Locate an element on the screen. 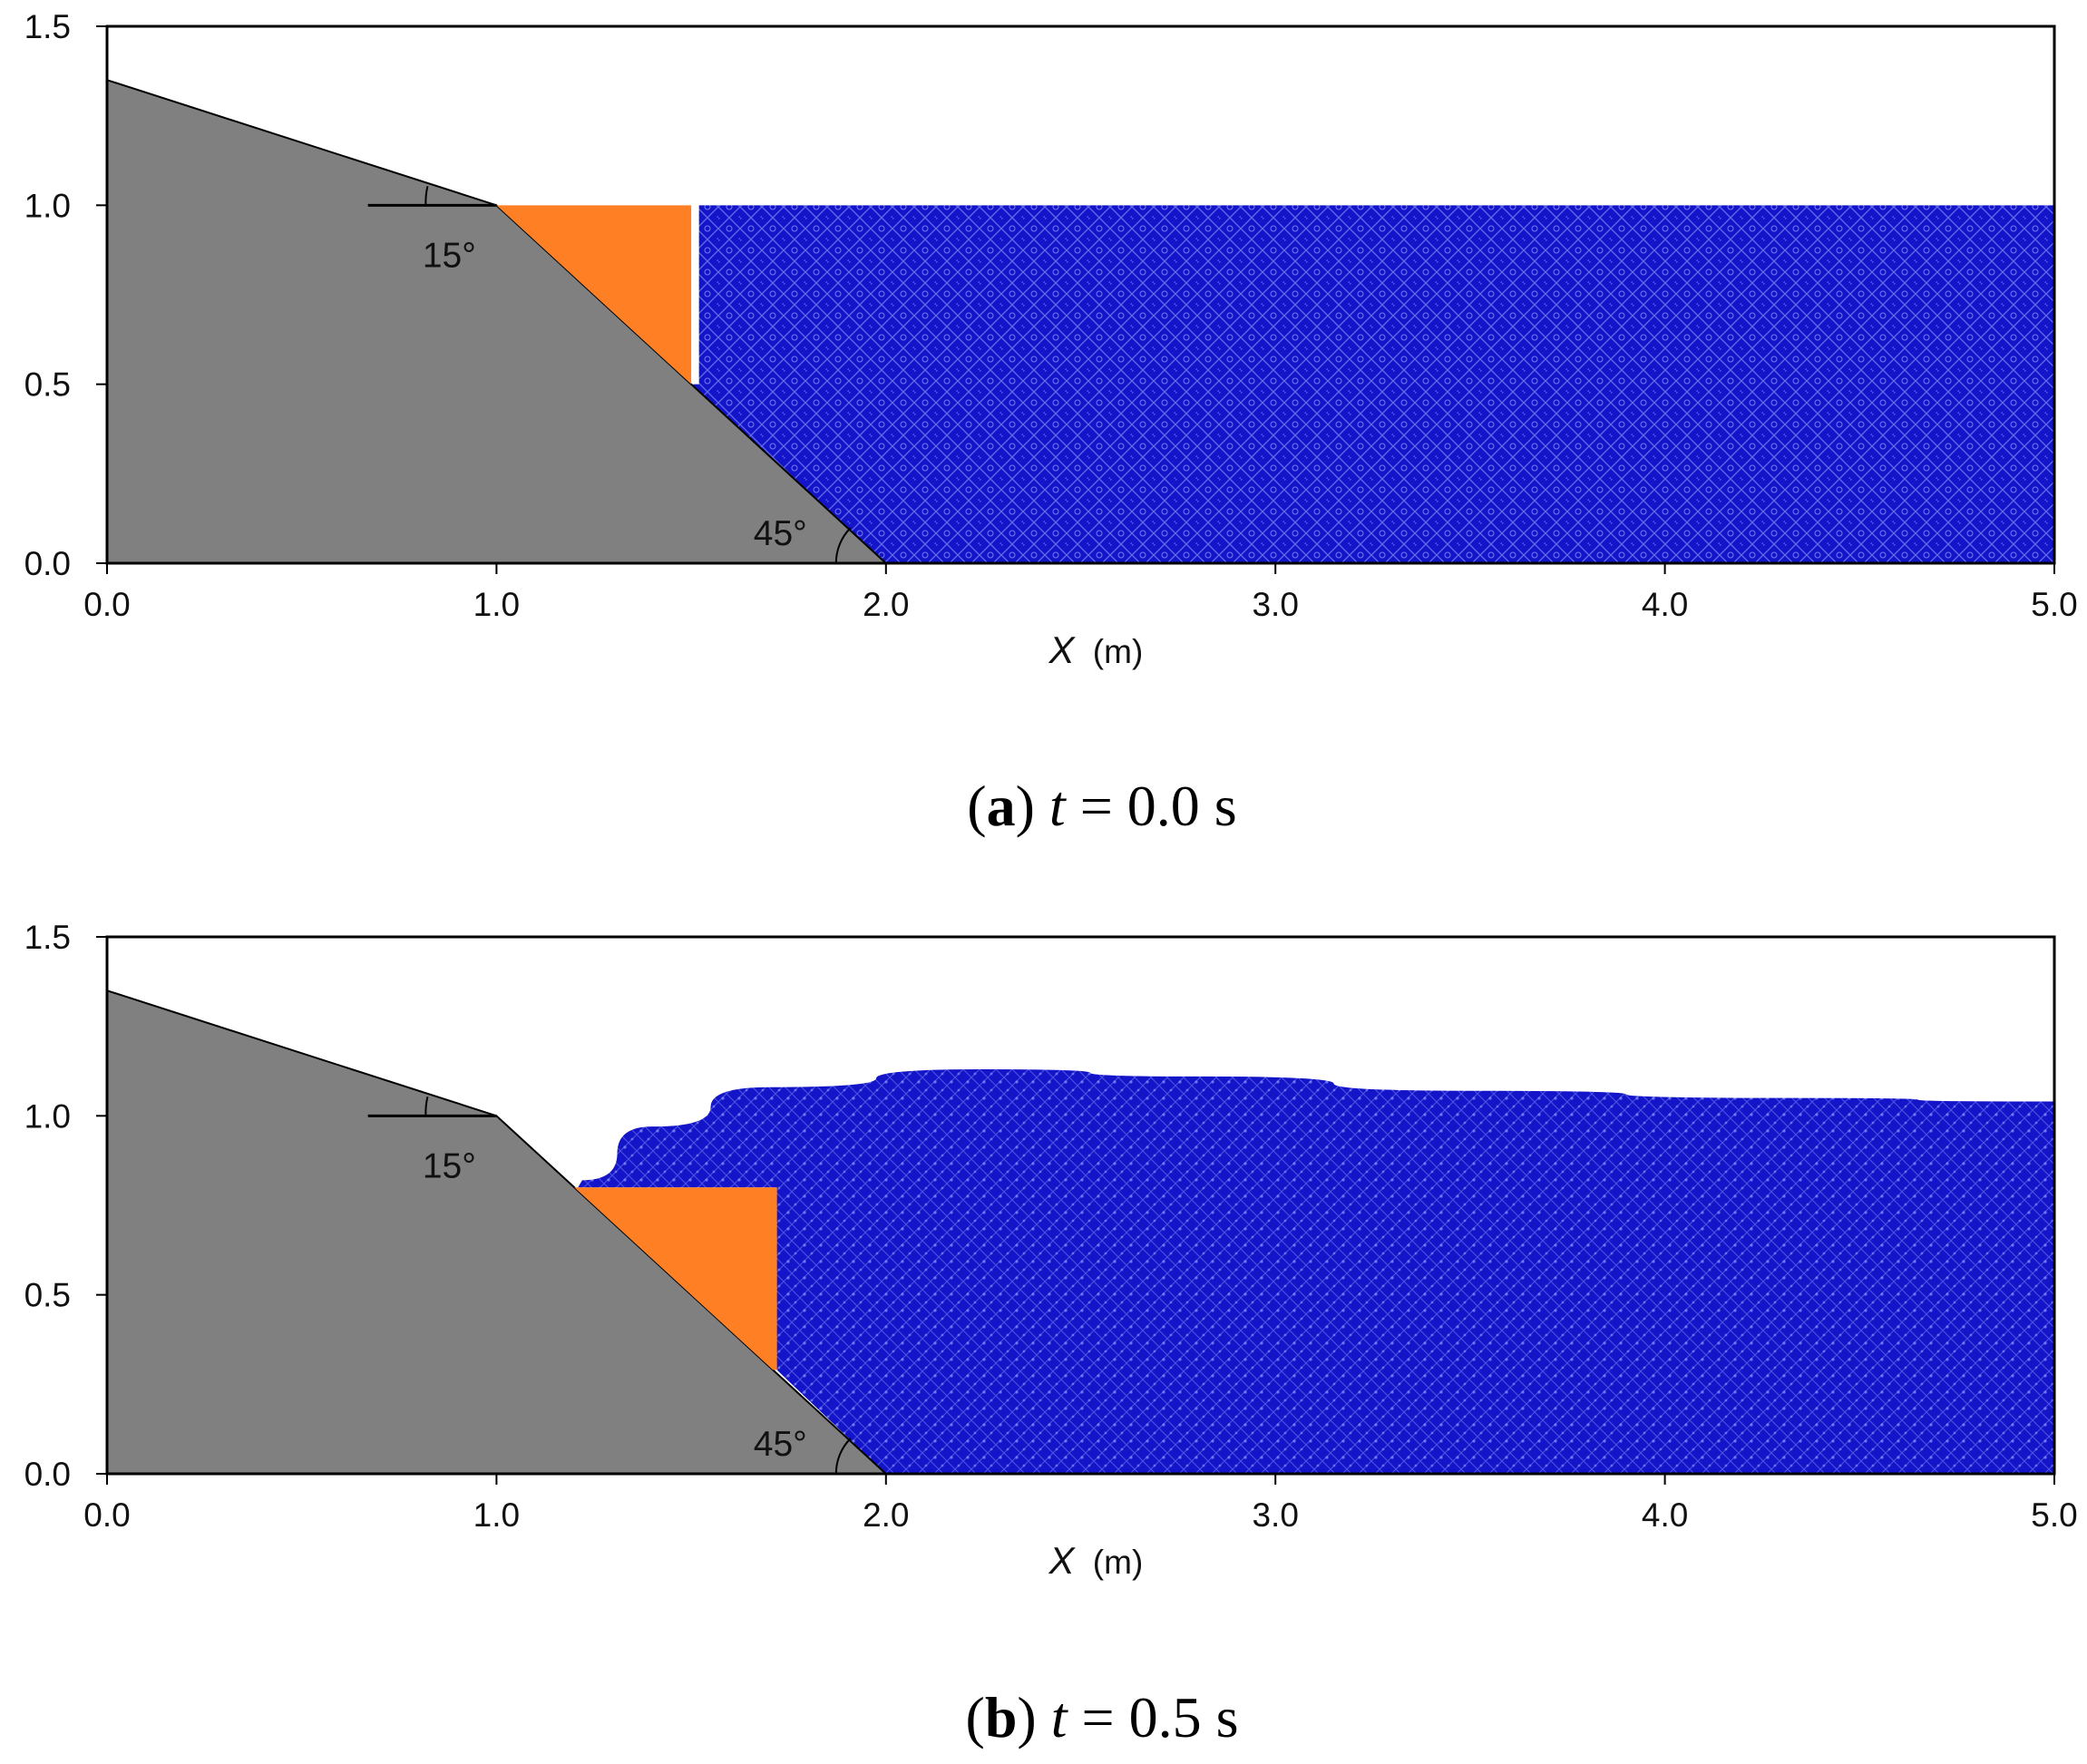  panel-a-x-axis-var: X is located at coordinates (1062, 650).